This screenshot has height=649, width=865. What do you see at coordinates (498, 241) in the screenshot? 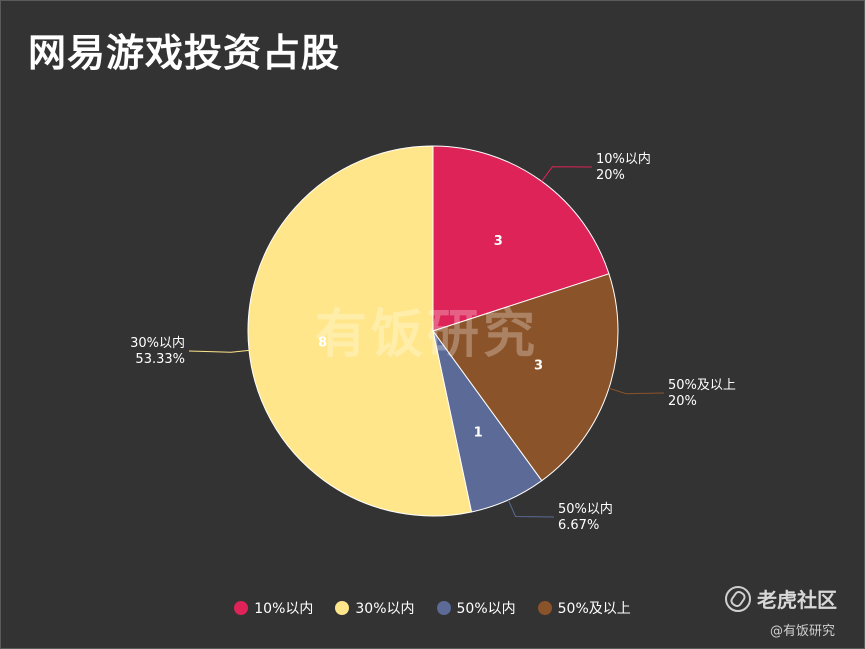
I see `pie-value-label-0: 3` at bounding box center [498, 241].